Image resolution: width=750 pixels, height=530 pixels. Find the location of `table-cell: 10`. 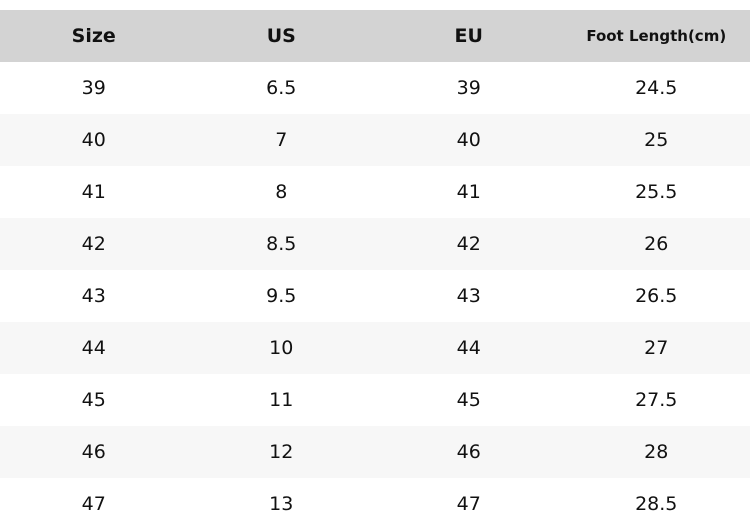

table-cell: 10 is located at coordinates (281, 348).